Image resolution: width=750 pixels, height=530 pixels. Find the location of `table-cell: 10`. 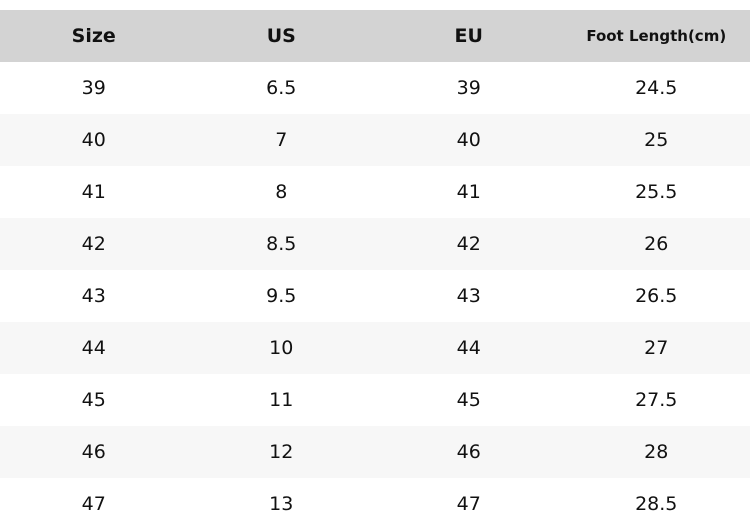

table-cell: 10 is located at coordinates (281, 348).